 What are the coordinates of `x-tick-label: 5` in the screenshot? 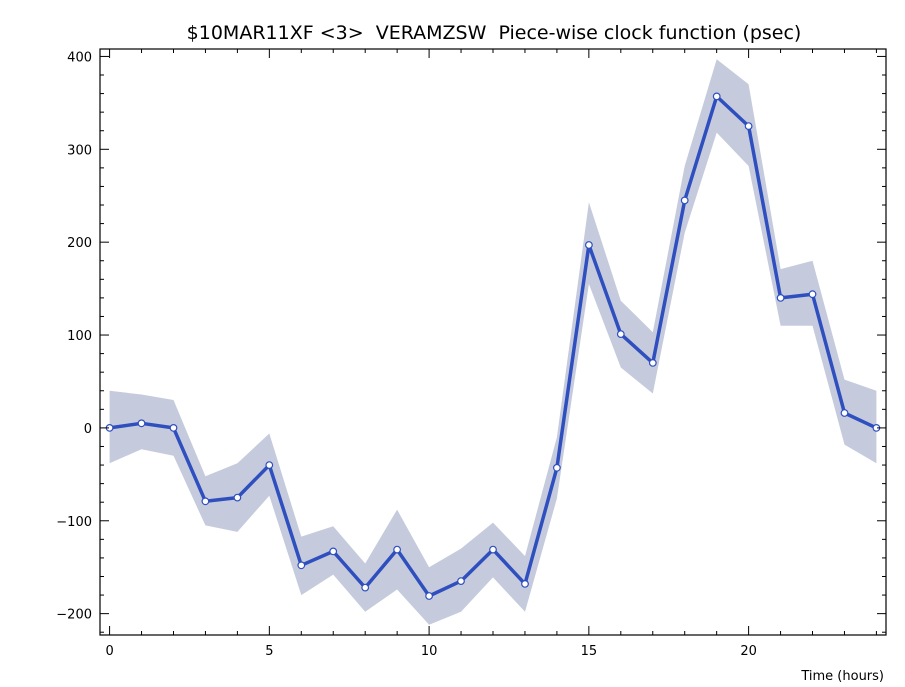 It's located at (269, 651).